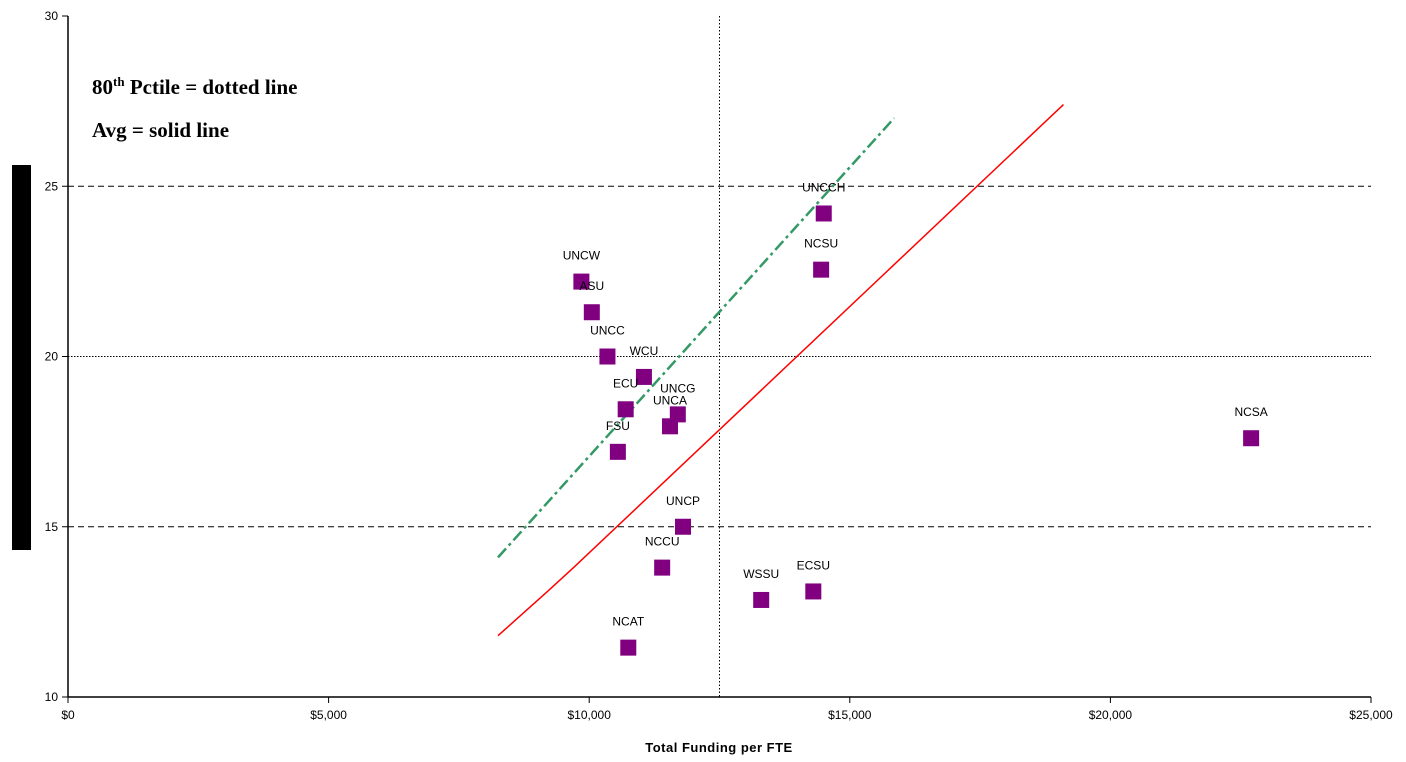  I want to click on point-asu, so click(591, 312).